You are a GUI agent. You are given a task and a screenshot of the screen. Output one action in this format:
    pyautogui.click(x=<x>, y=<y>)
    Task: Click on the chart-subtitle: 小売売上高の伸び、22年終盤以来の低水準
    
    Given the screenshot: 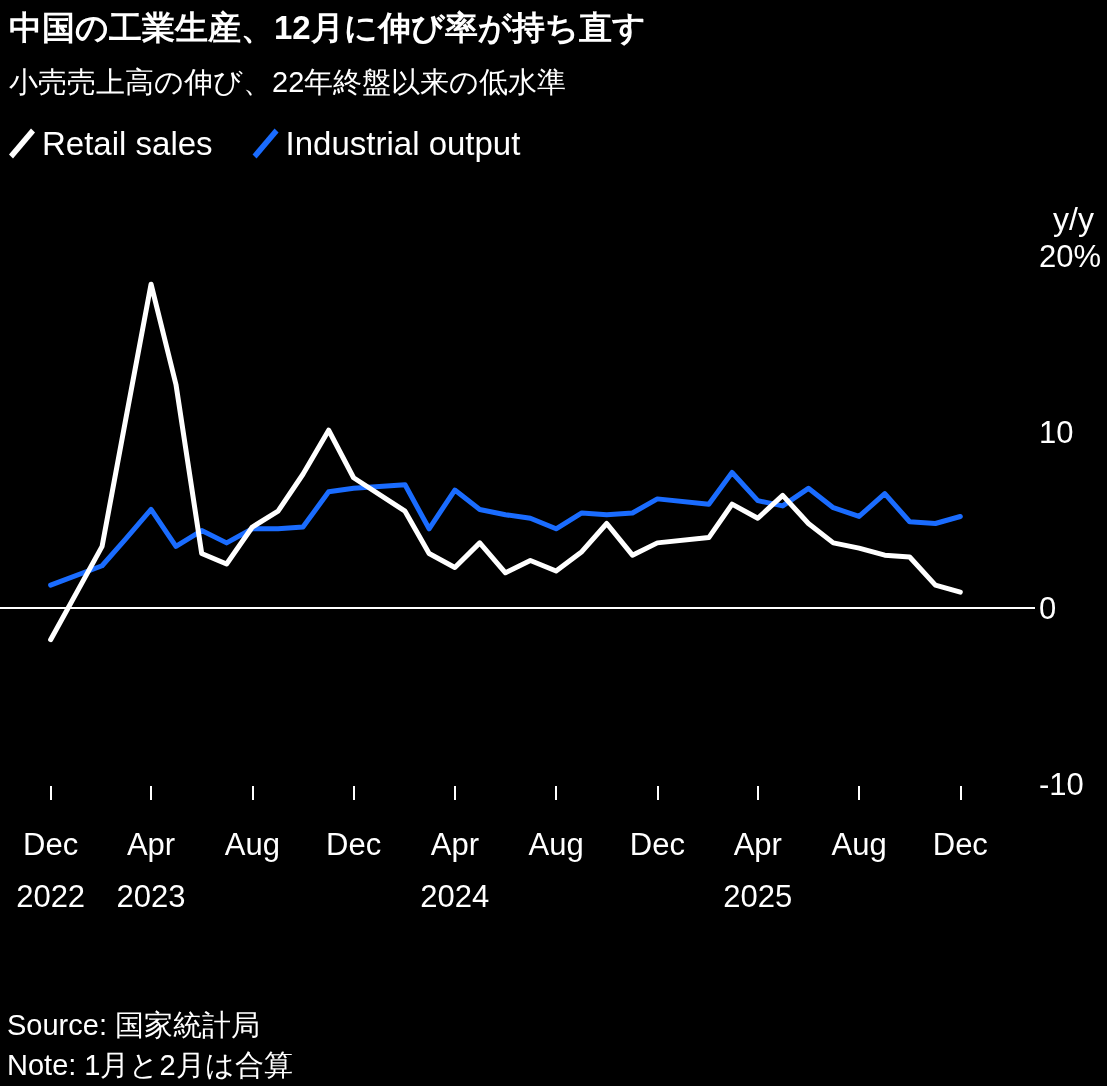 What is the action you would take?
    pyautogui.click(x=288, y=81)
    